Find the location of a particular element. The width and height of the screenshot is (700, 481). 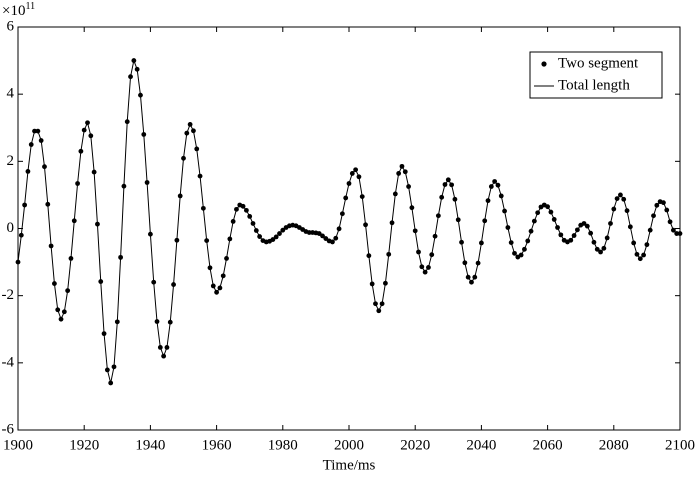

x-tick-label: 2040 is located at coordinates (481, 445).